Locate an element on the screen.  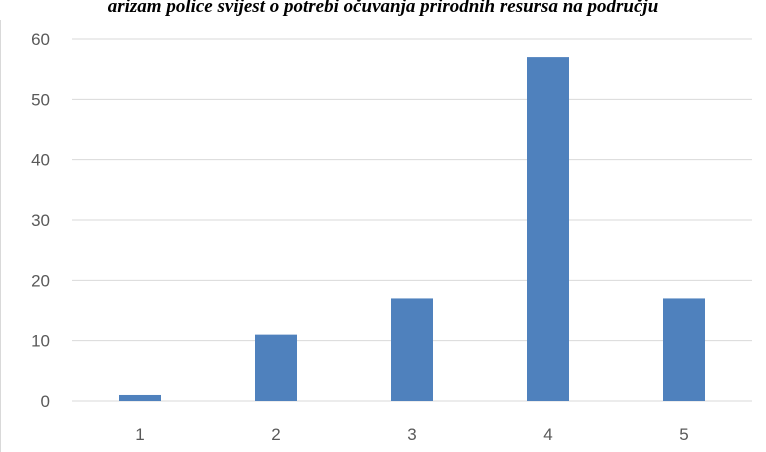
x-tick-label: 1 is located at coordinates (139, 434).